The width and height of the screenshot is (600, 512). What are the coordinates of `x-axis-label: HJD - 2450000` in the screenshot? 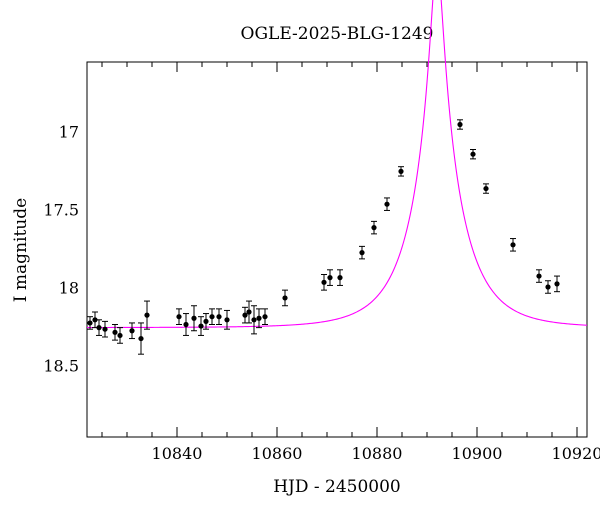 It's located at (337, 487).